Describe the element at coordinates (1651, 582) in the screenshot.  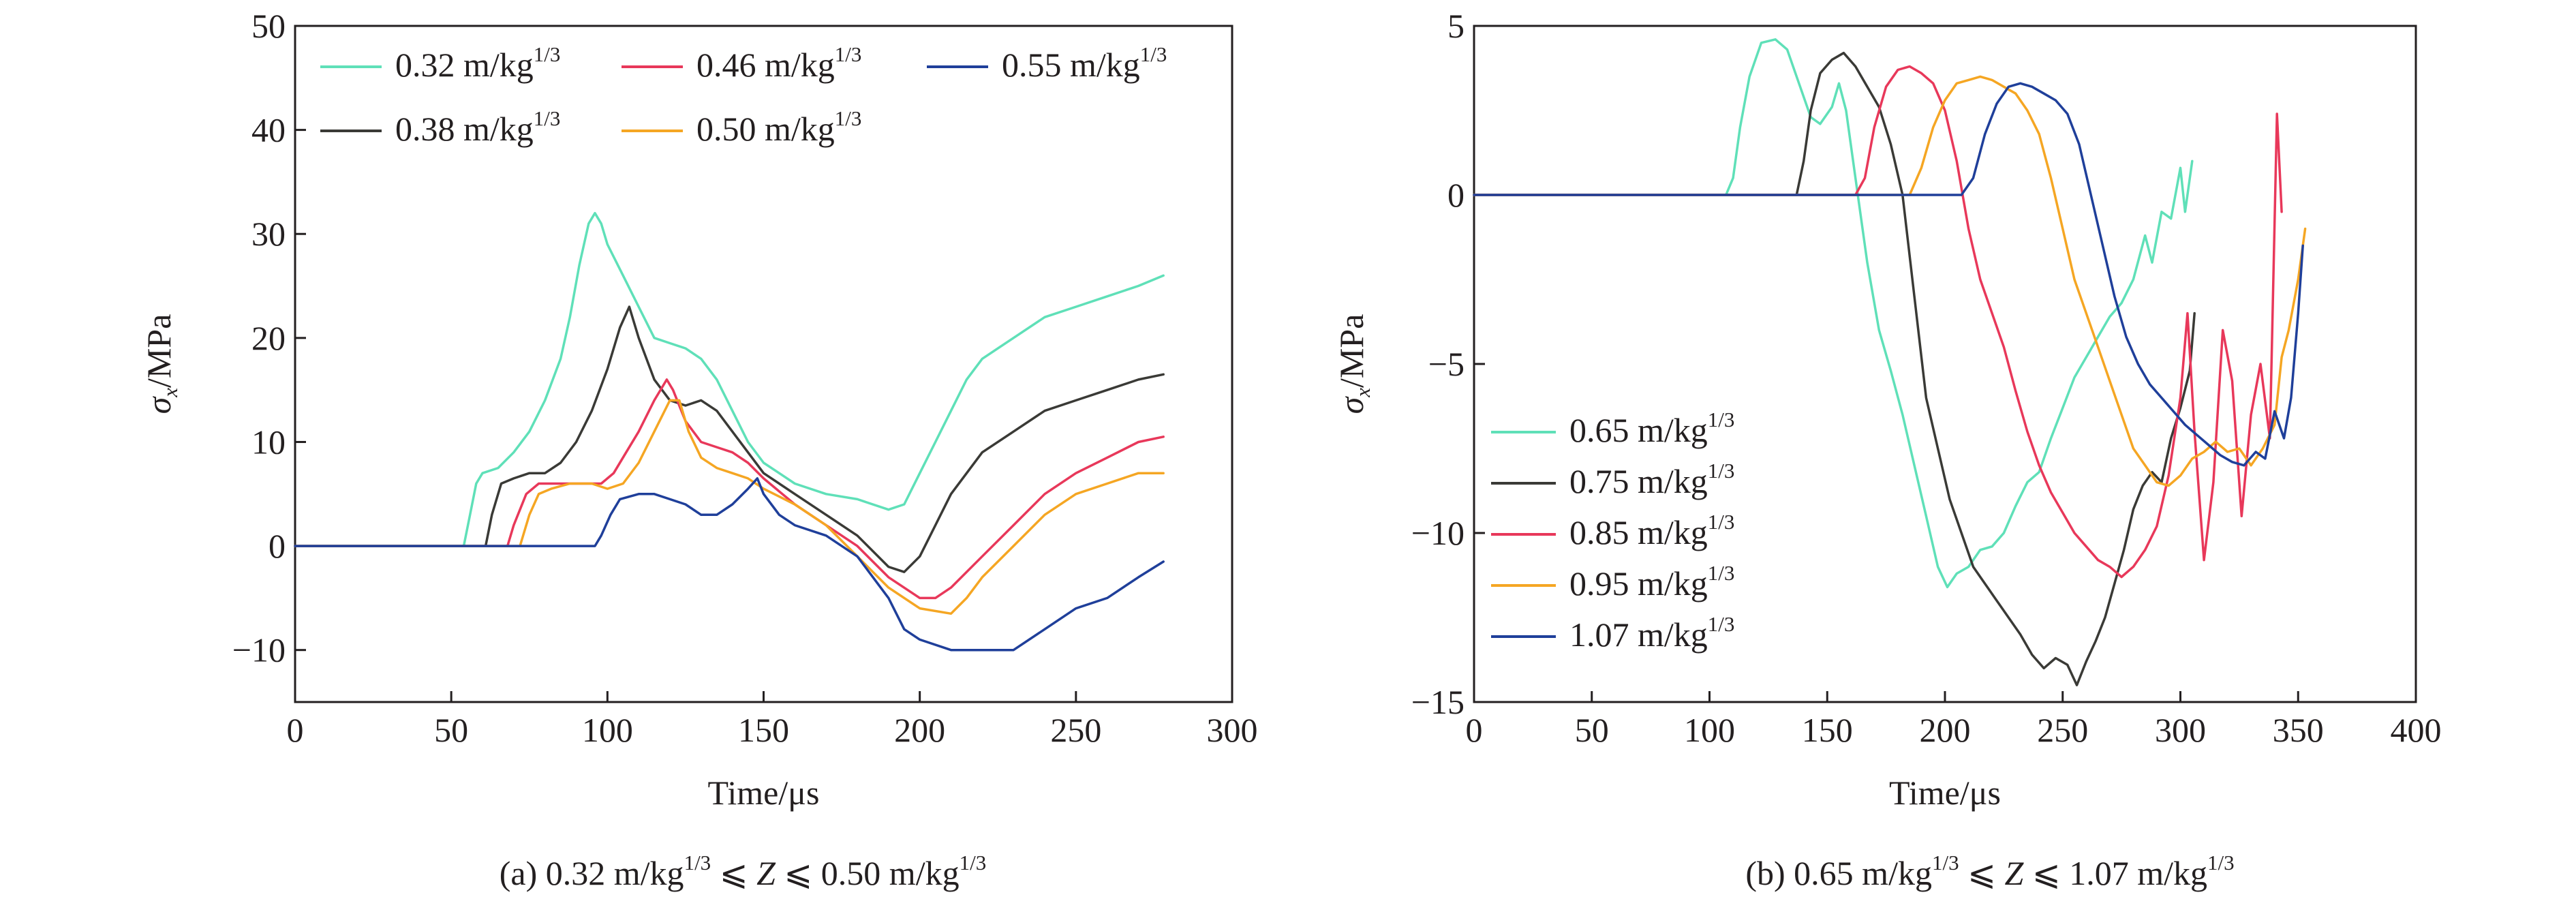
I see `legend-label: 0.95 m/kg1/3` at that location.